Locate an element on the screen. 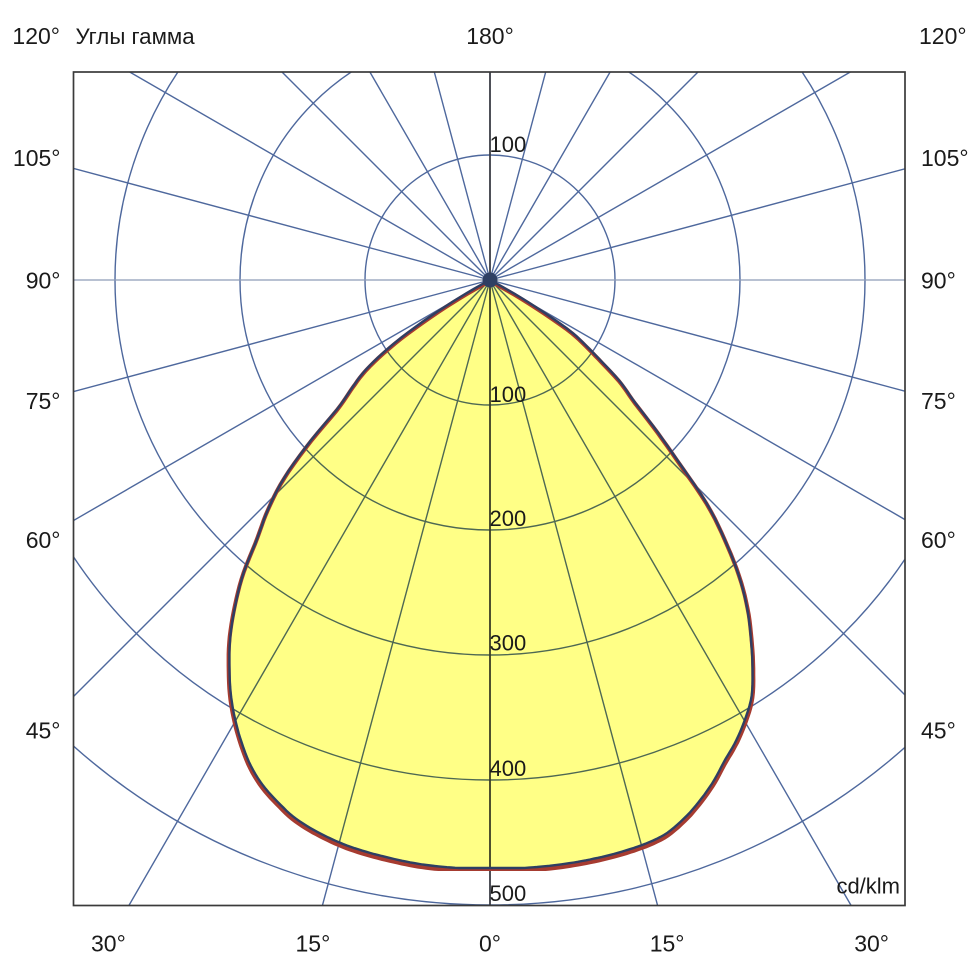 The image size is (980, 980). svg-text: cd/klm is located at coordinates (868, 886).